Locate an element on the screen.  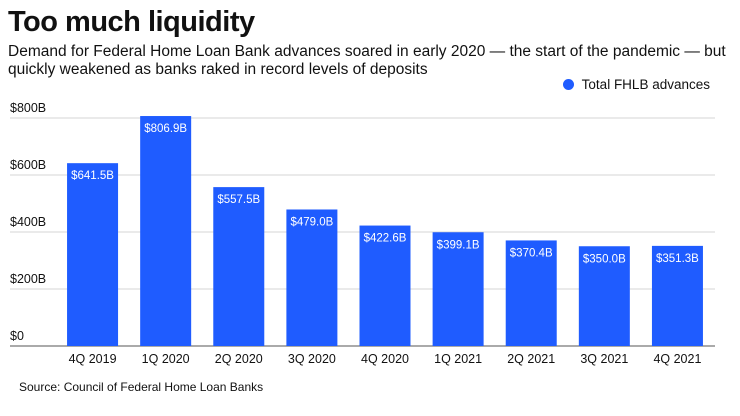
x-tick-label: 2Q 2020 is located at coordinates (239, 359).